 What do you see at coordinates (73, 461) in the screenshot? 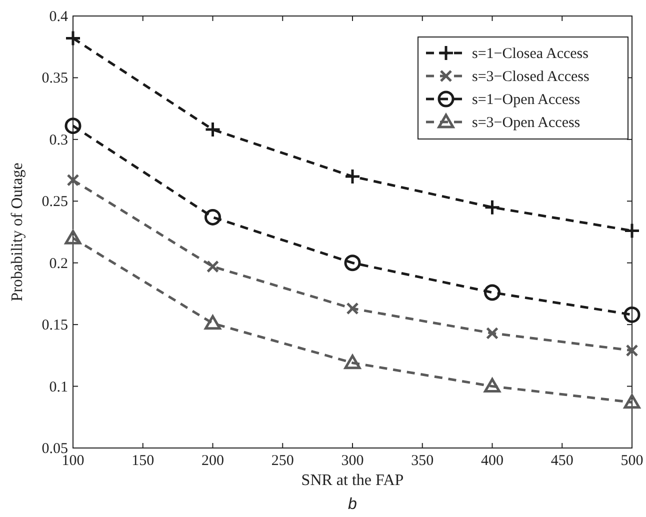
I see `x-tick-label: 100` at bounding box center [73, 461].